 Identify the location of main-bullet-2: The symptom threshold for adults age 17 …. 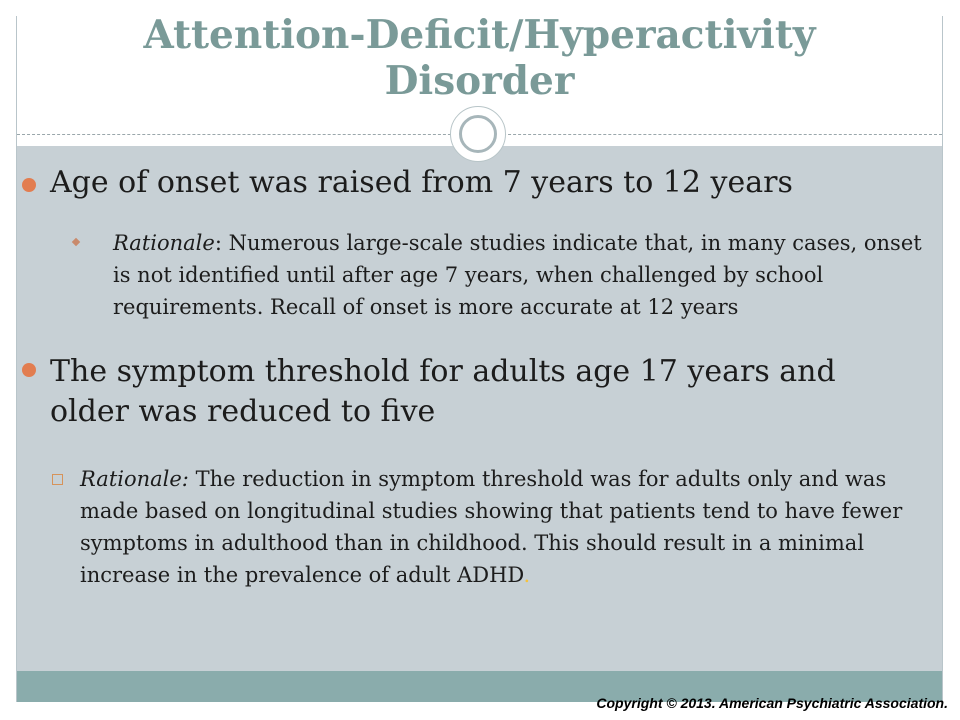
(443, 391).